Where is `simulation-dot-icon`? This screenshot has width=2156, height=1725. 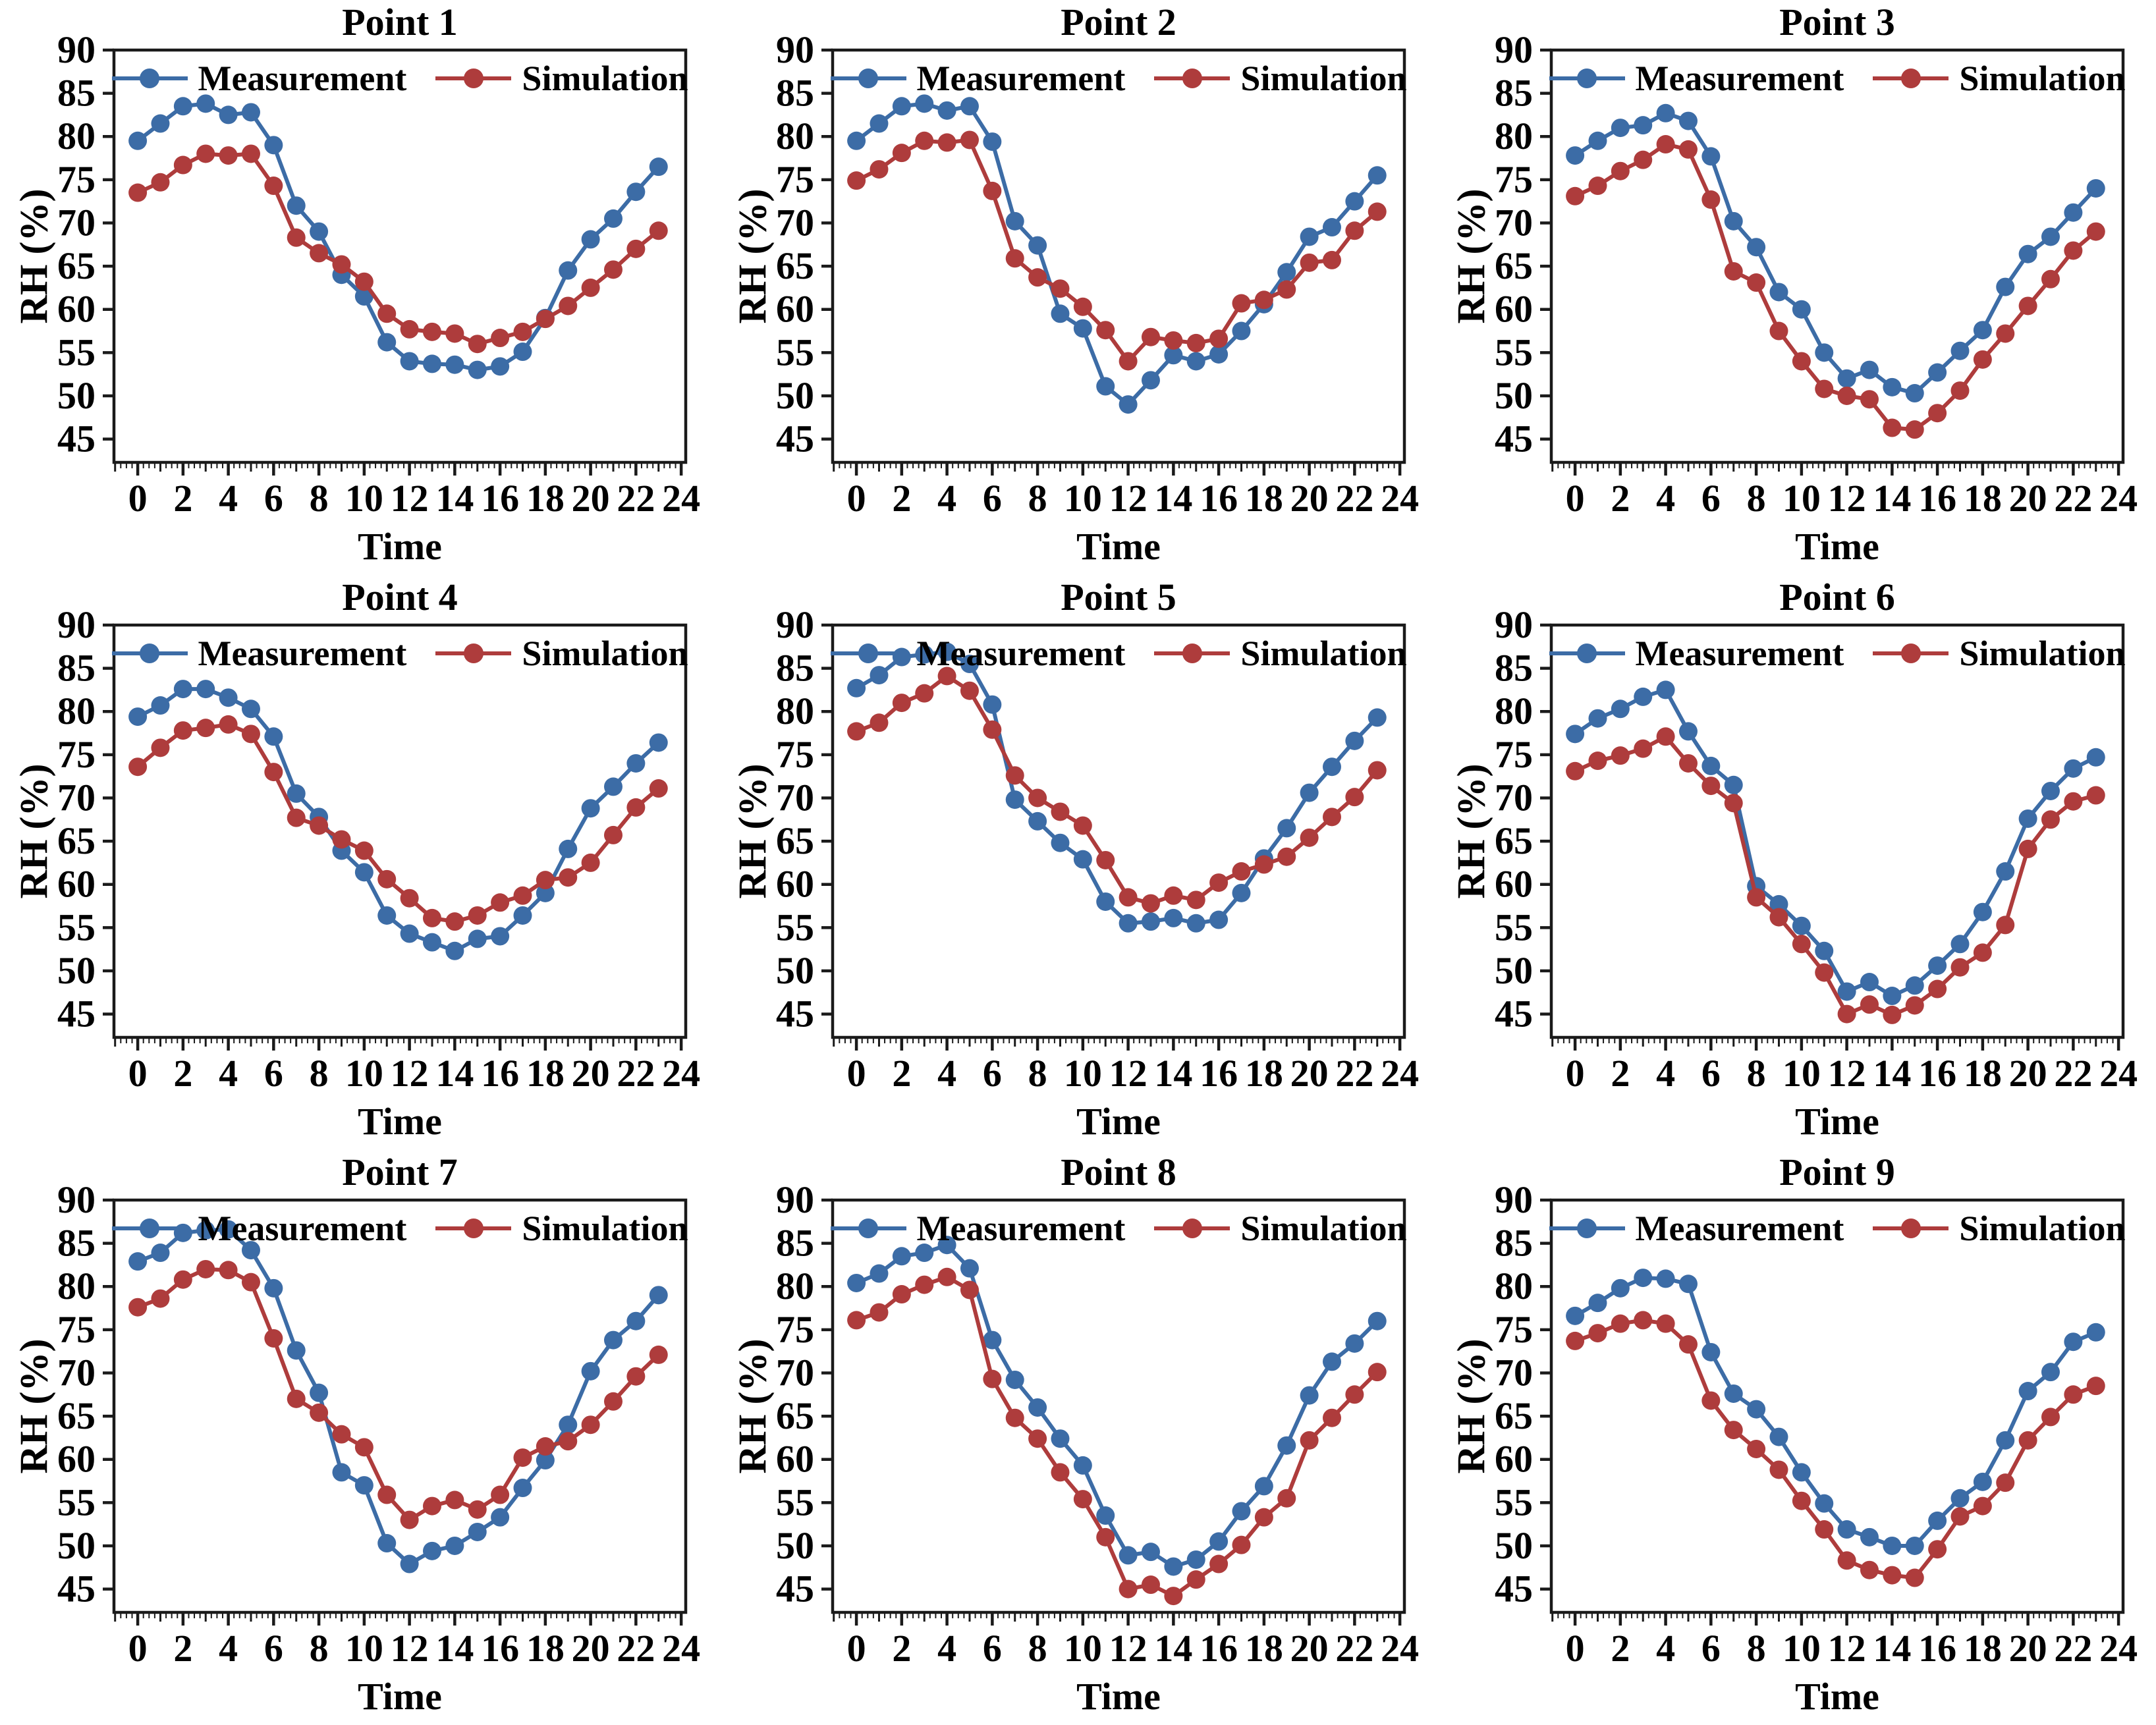 simulation-dot-icon is located at coordinates (1192, 78).